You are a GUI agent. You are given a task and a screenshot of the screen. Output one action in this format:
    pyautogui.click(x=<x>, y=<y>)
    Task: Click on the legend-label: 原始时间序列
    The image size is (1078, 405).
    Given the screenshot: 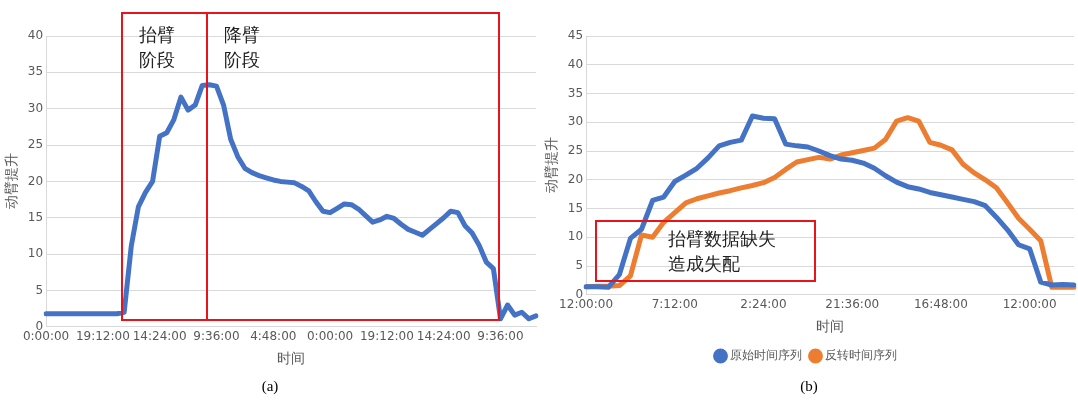 What is the action you would take?
    pyautogui.click(x=766, y=355)
    